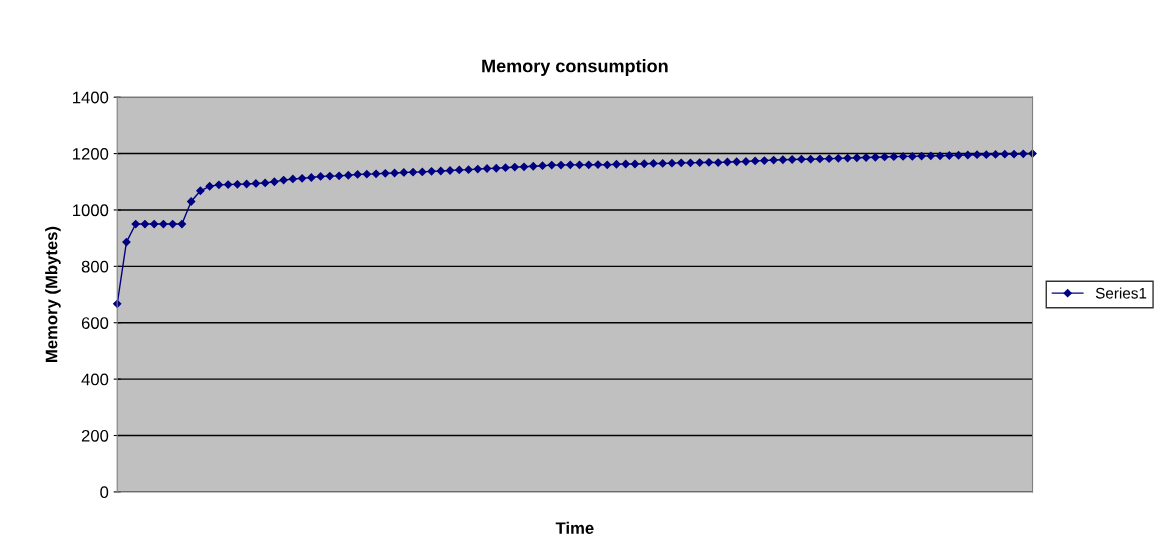  Describe the element at coordinates (91, 210) in the screenshot. I see `y-tick-label: 1000` at that location.